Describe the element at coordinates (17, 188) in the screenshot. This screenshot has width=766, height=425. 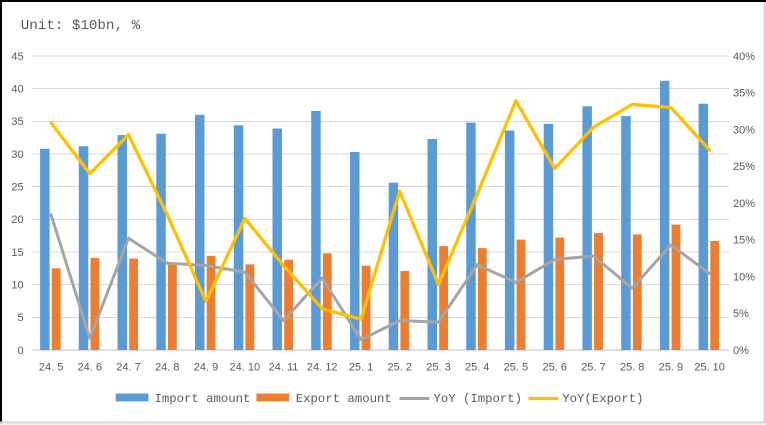
I see `svg-text: 25` at that location.